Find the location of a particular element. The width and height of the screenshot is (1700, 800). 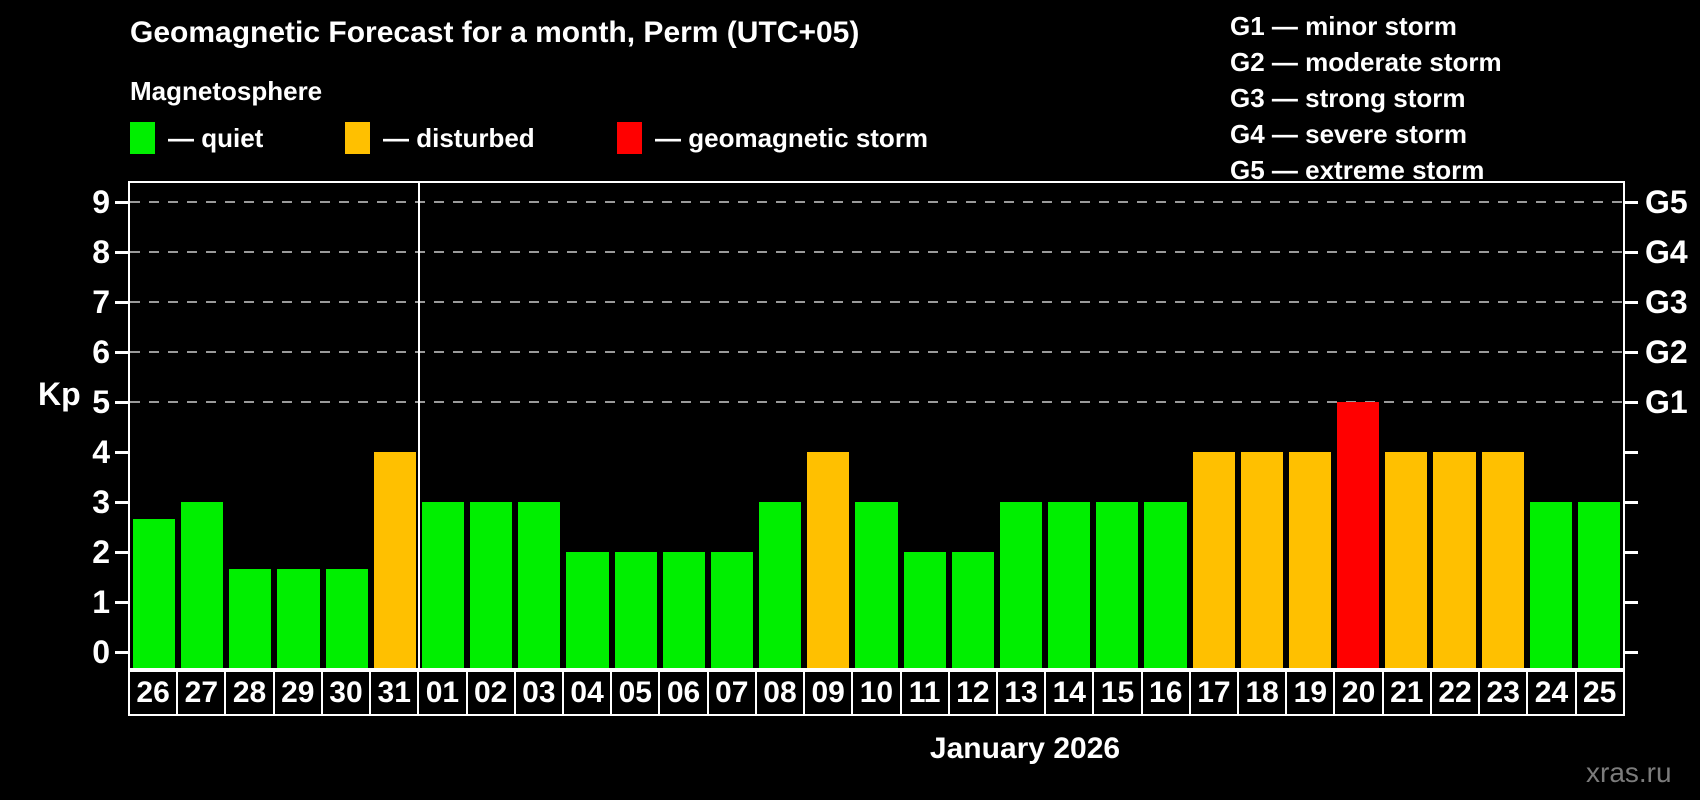

month-divider-line is located at coordinates (418, 425).